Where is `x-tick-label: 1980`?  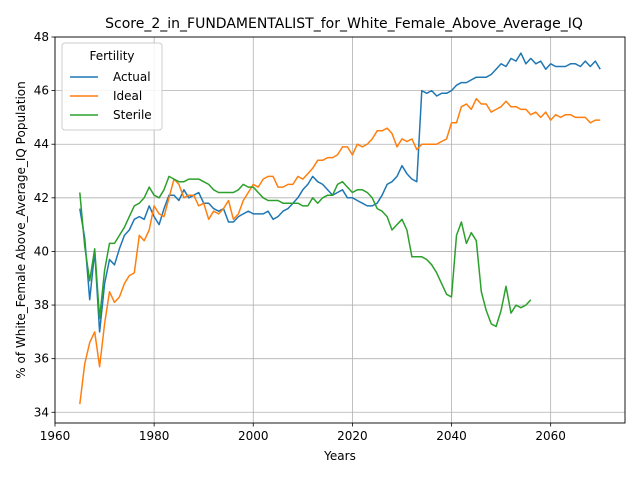
x-tick-label: 1980 is located at coordinates (154, 436).